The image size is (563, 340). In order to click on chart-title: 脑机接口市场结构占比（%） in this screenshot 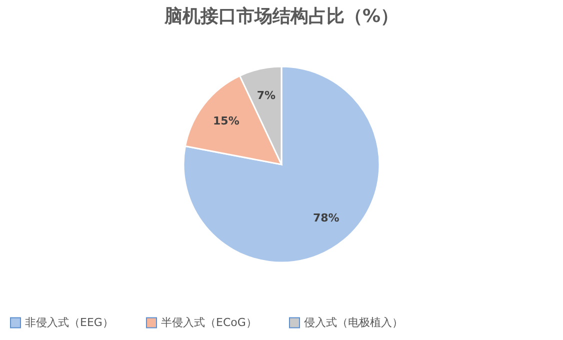, I will do `click(281, 16)`.